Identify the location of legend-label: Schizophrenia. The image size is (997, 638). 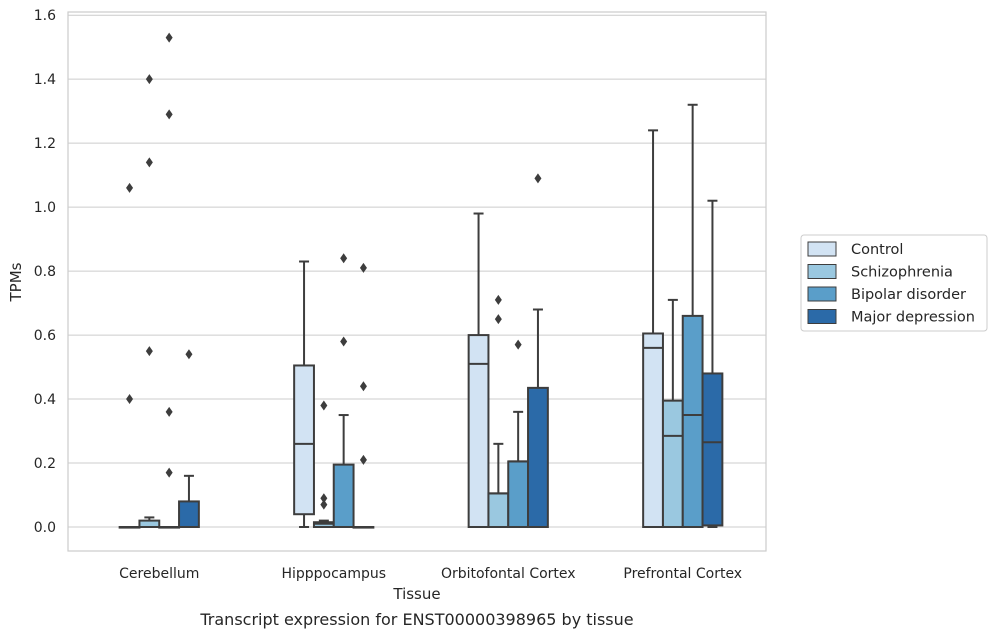
(902, 273).